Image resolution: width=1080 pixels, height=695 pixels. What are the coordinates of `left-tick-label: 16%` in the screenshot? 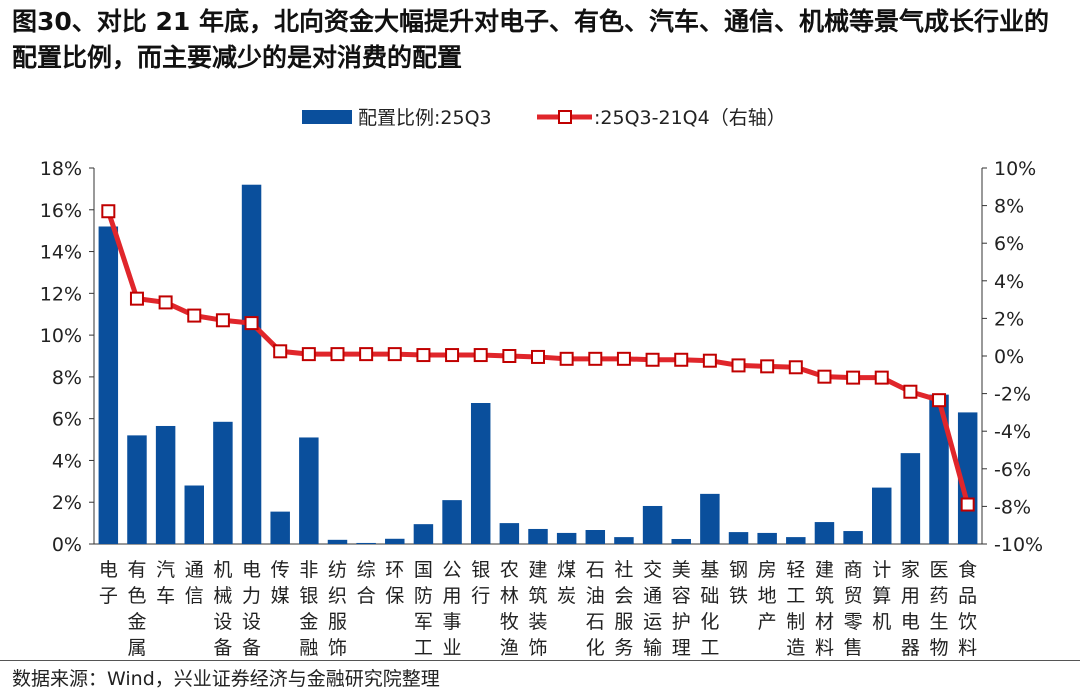 It's located at (61, 211).